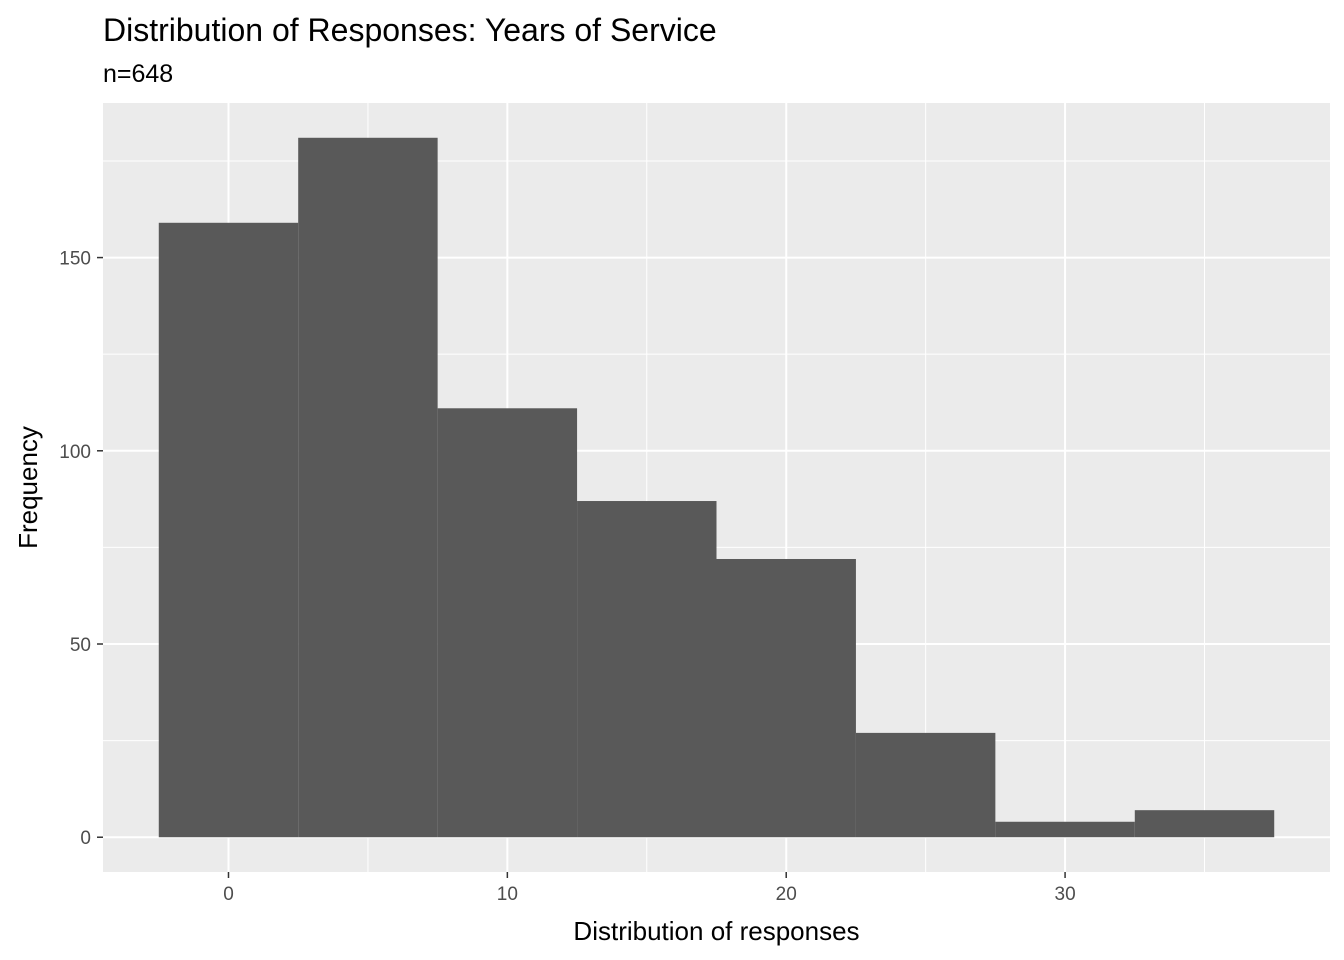 The image size is (1344, 960). What do you see at coordinates (81, 549) in the screenshot?
I see `y-axis: 0 50 100 150` at bounding box center [81, 549].